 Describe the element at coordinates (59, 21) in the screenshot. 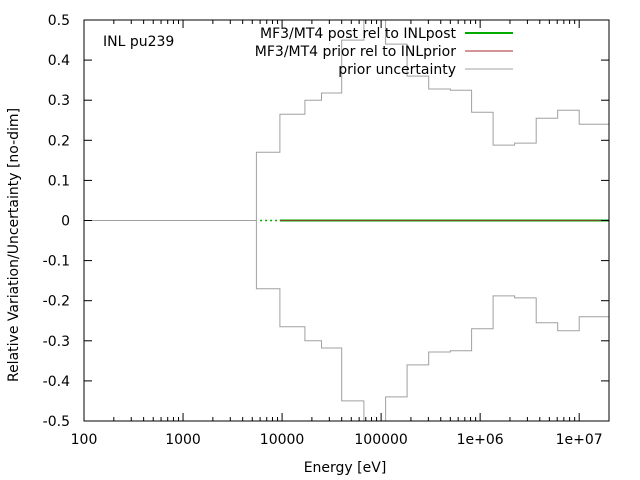

I see `y-tick-label: 0.5` at that location.